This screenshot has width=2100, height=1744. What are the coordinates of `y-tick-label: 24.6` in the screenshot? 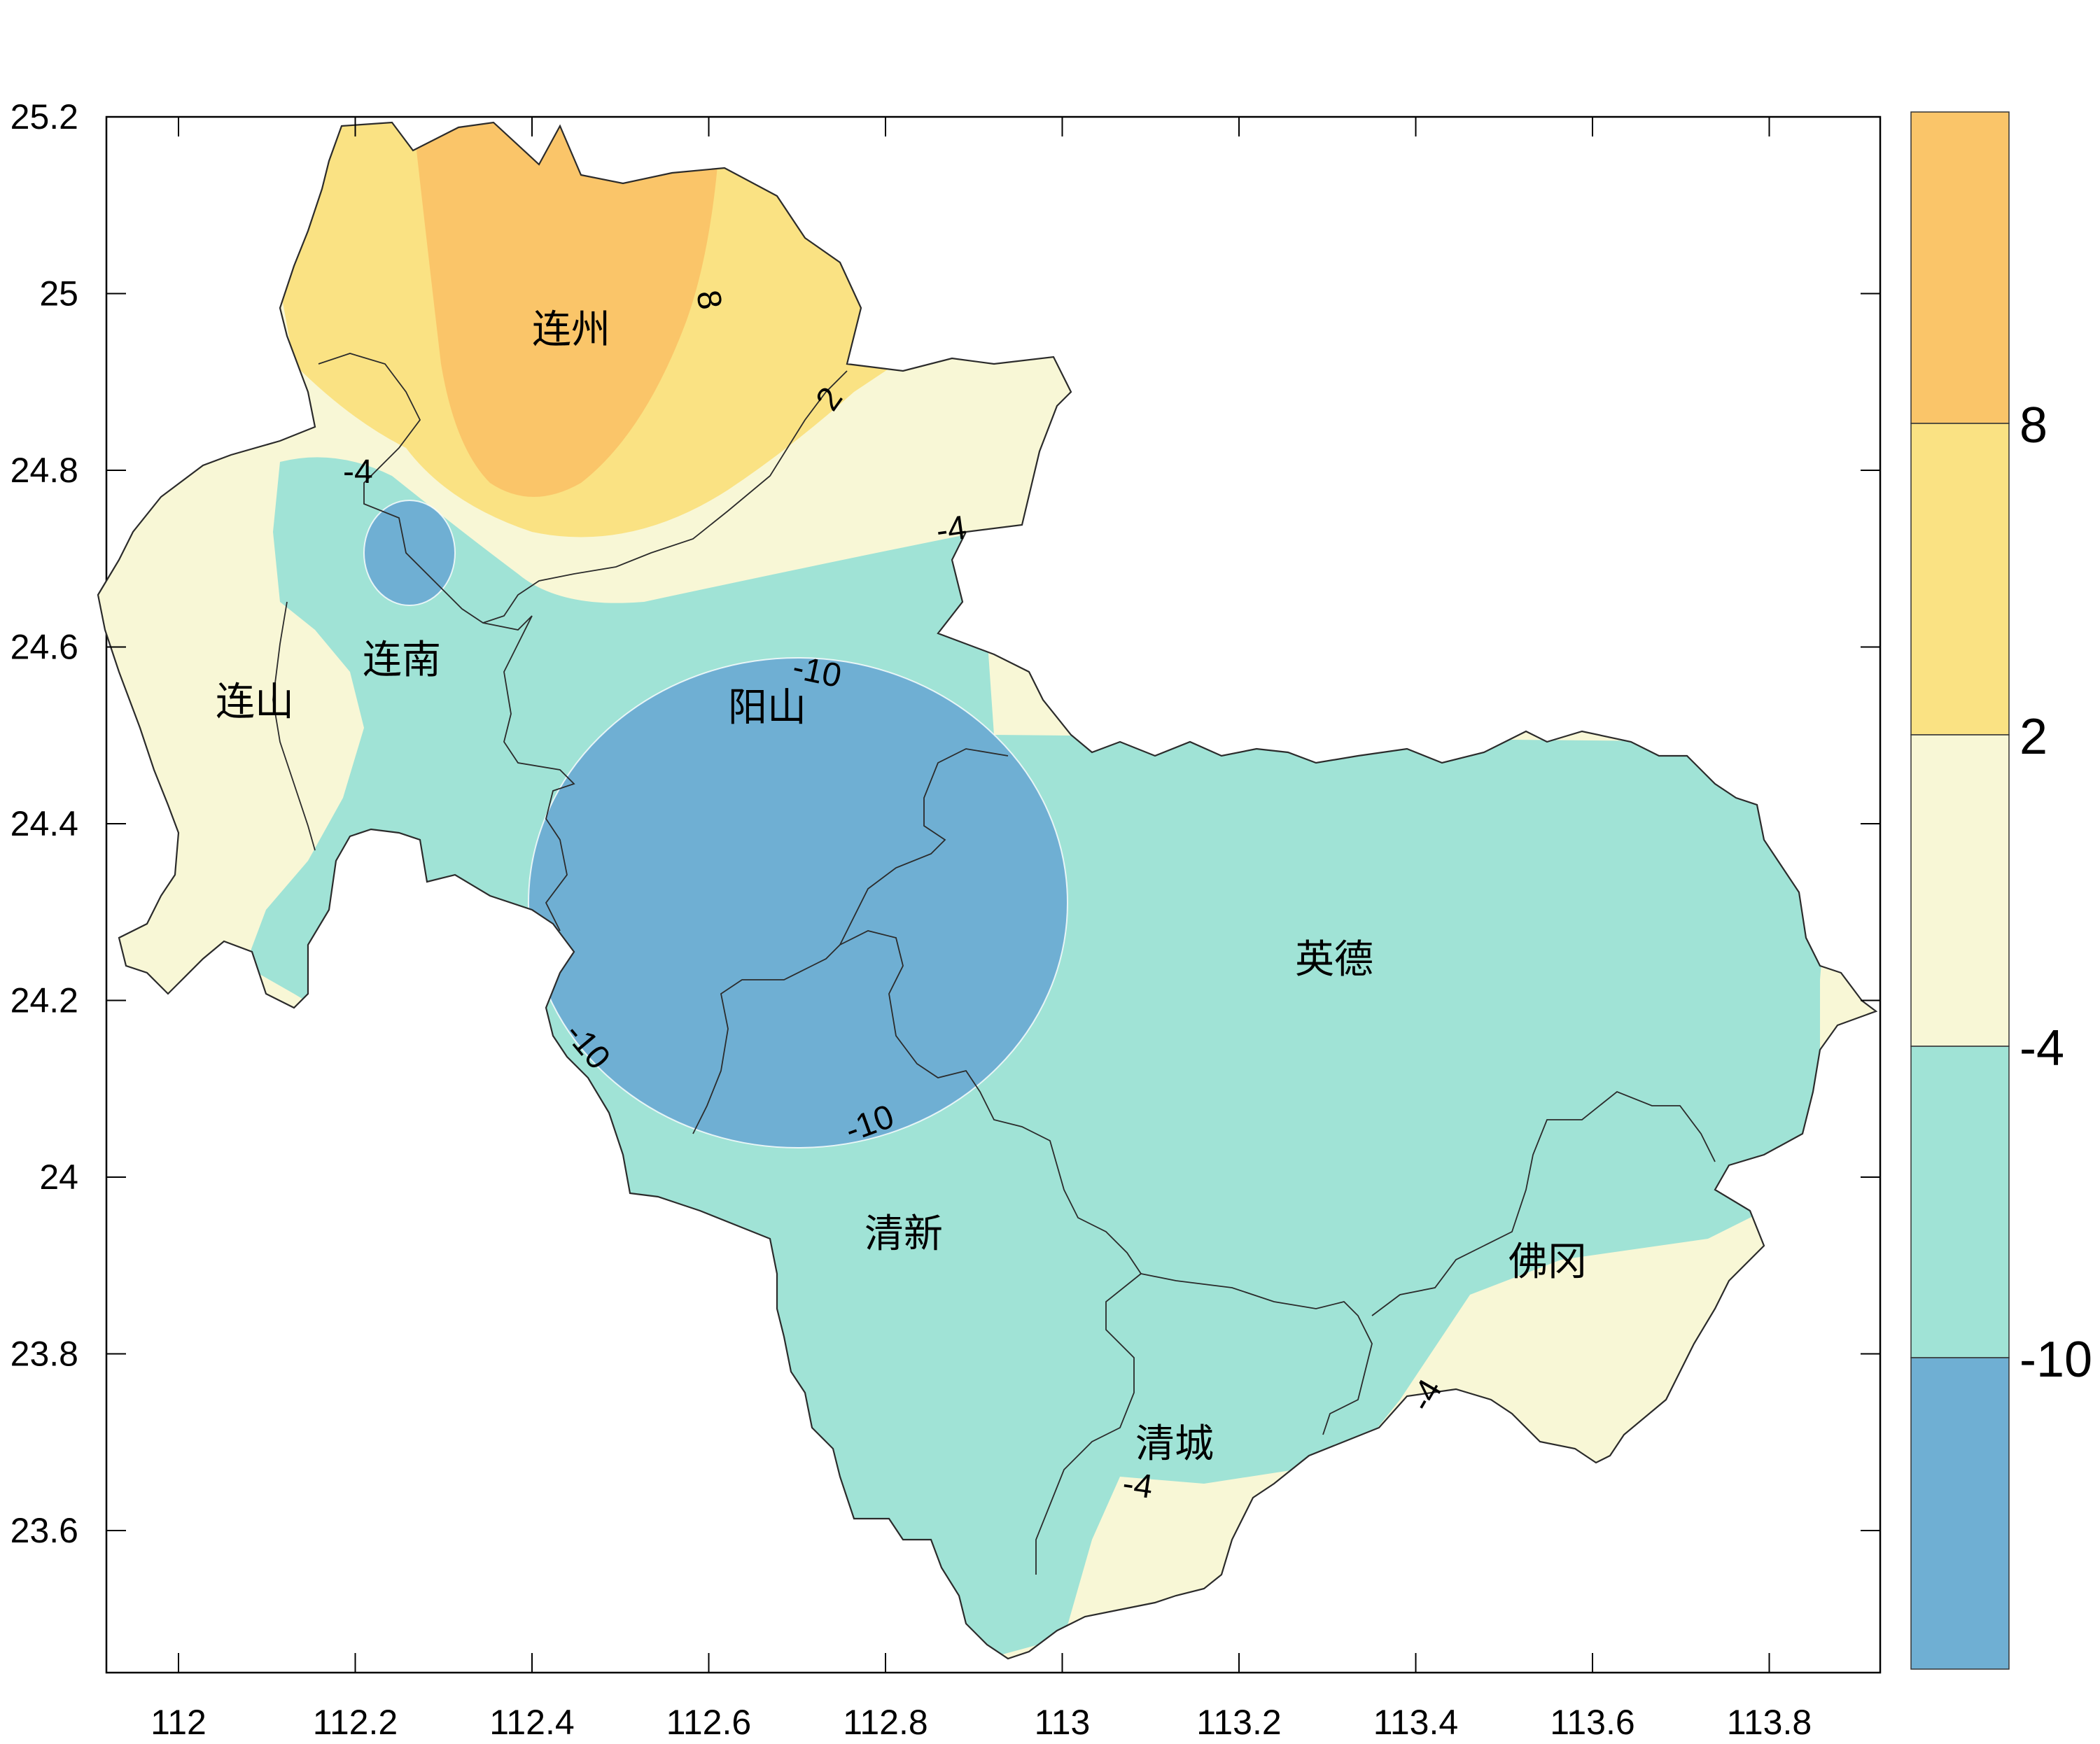 It's located at (44, 647).